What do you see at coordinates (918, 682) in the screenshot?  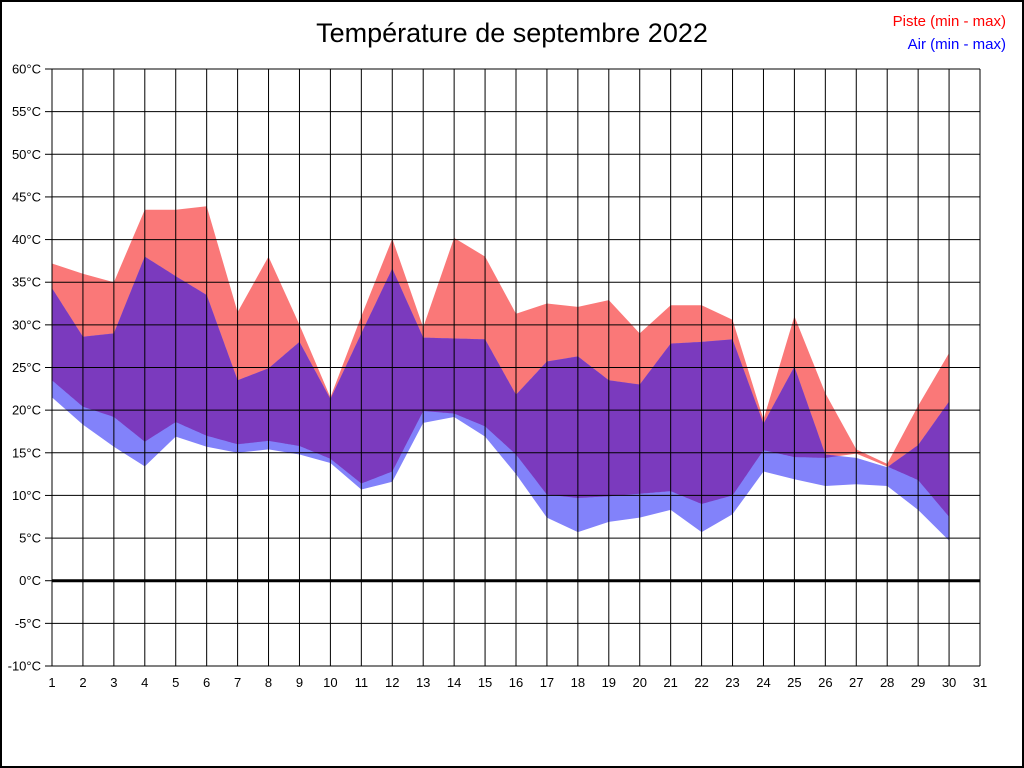 I see `x-axis-tick-label: 29` at bounding box center [918, 682].